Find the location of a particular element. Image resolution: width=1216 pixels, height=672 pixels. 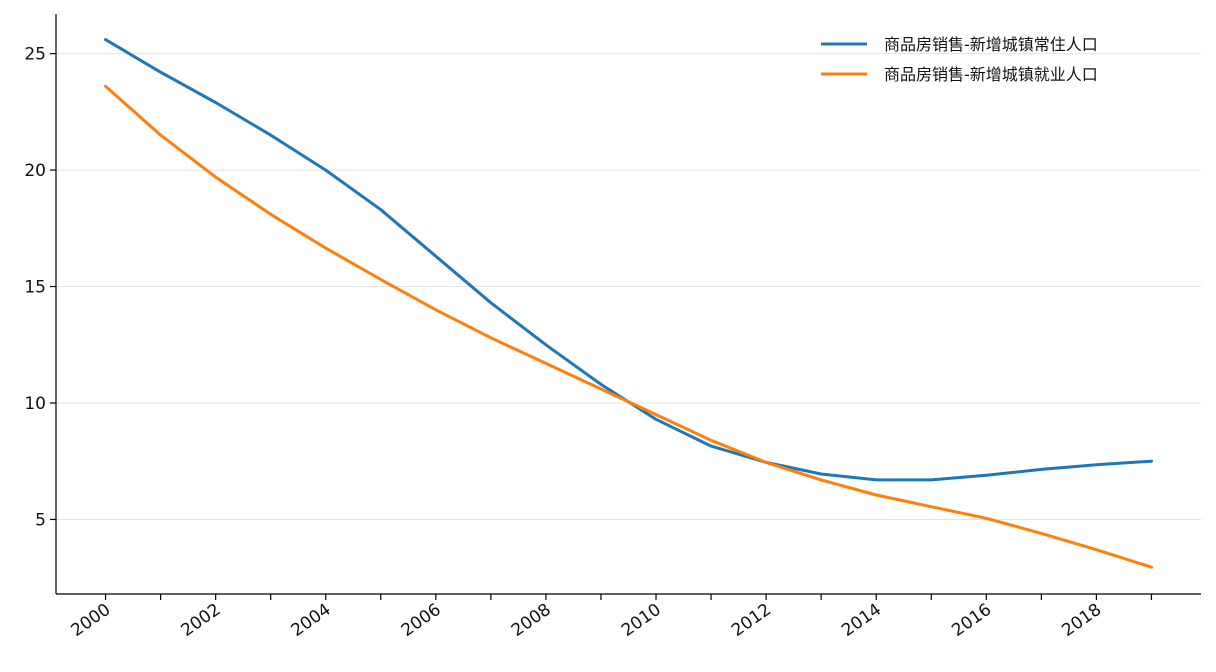

x-tick-label-7: 2014 is located at coordinates (861, 620).